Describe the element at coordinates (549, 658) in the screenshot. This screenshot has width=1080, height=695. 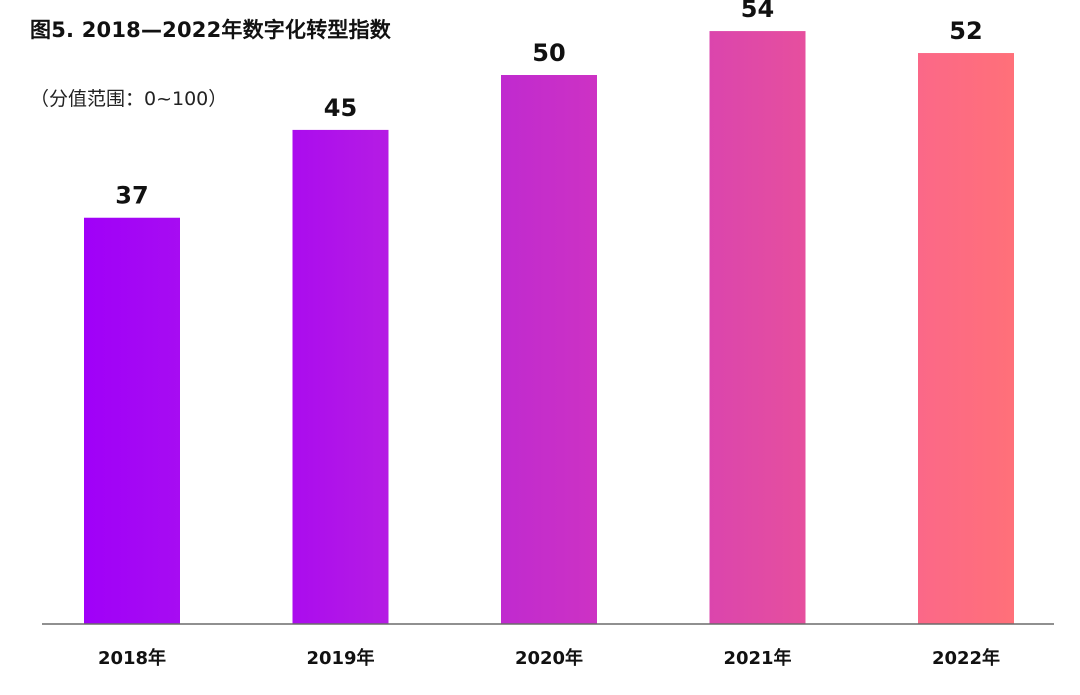
I see `x-tick-label-2: 2020年` at that location.